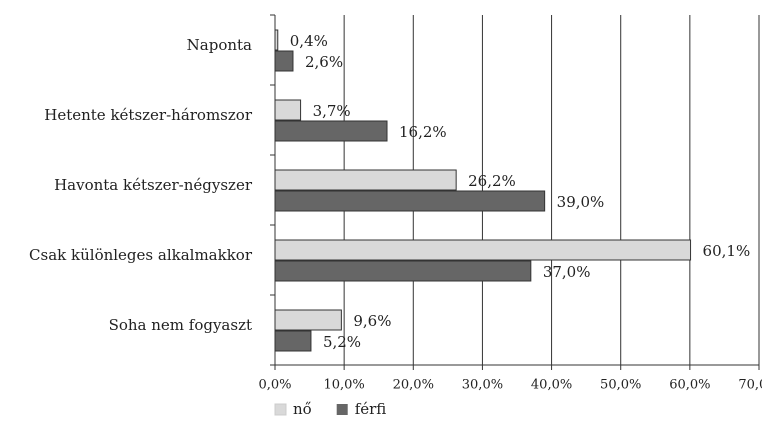 The width and height of the screenshot is (762, 425). Describe the element at coordinates (750, 385) in the screenshot. I see `x-tick-label: 70,0%` at that location.